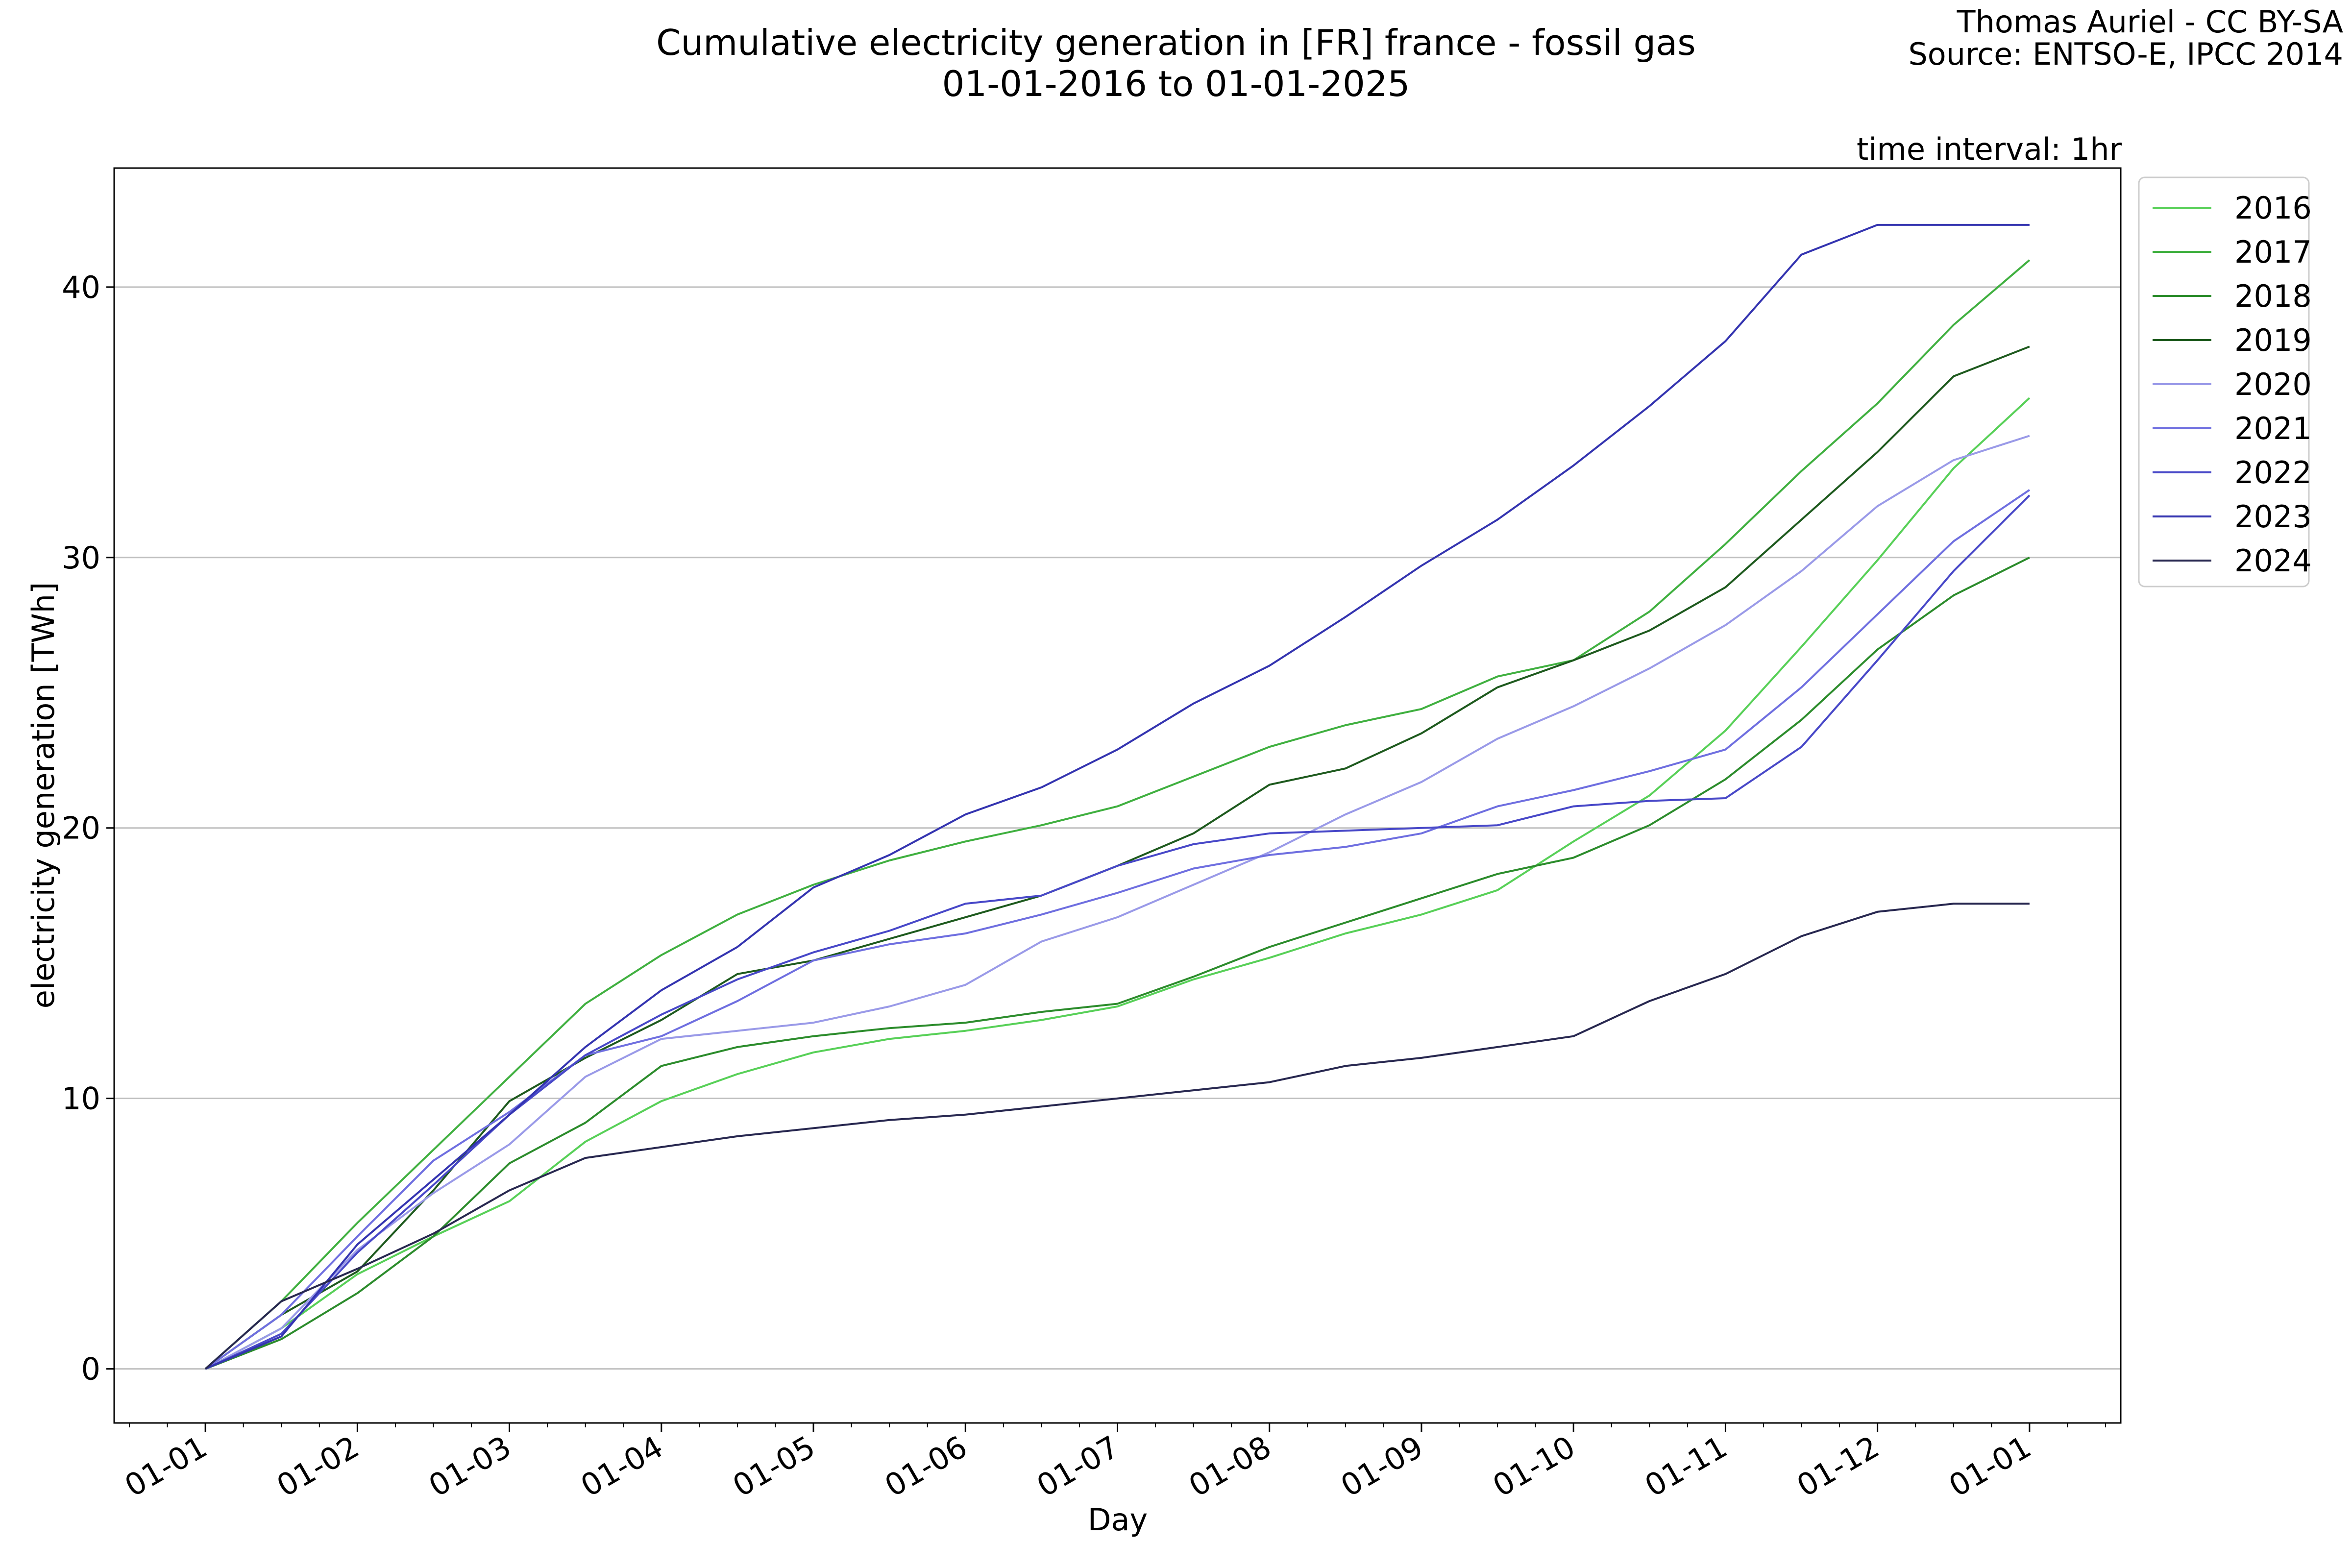 Image resolution: width=2352 pixels, height=1568 pixels. I want to click on time-interval-label: time interval: 1hr, so click(1989, 149).